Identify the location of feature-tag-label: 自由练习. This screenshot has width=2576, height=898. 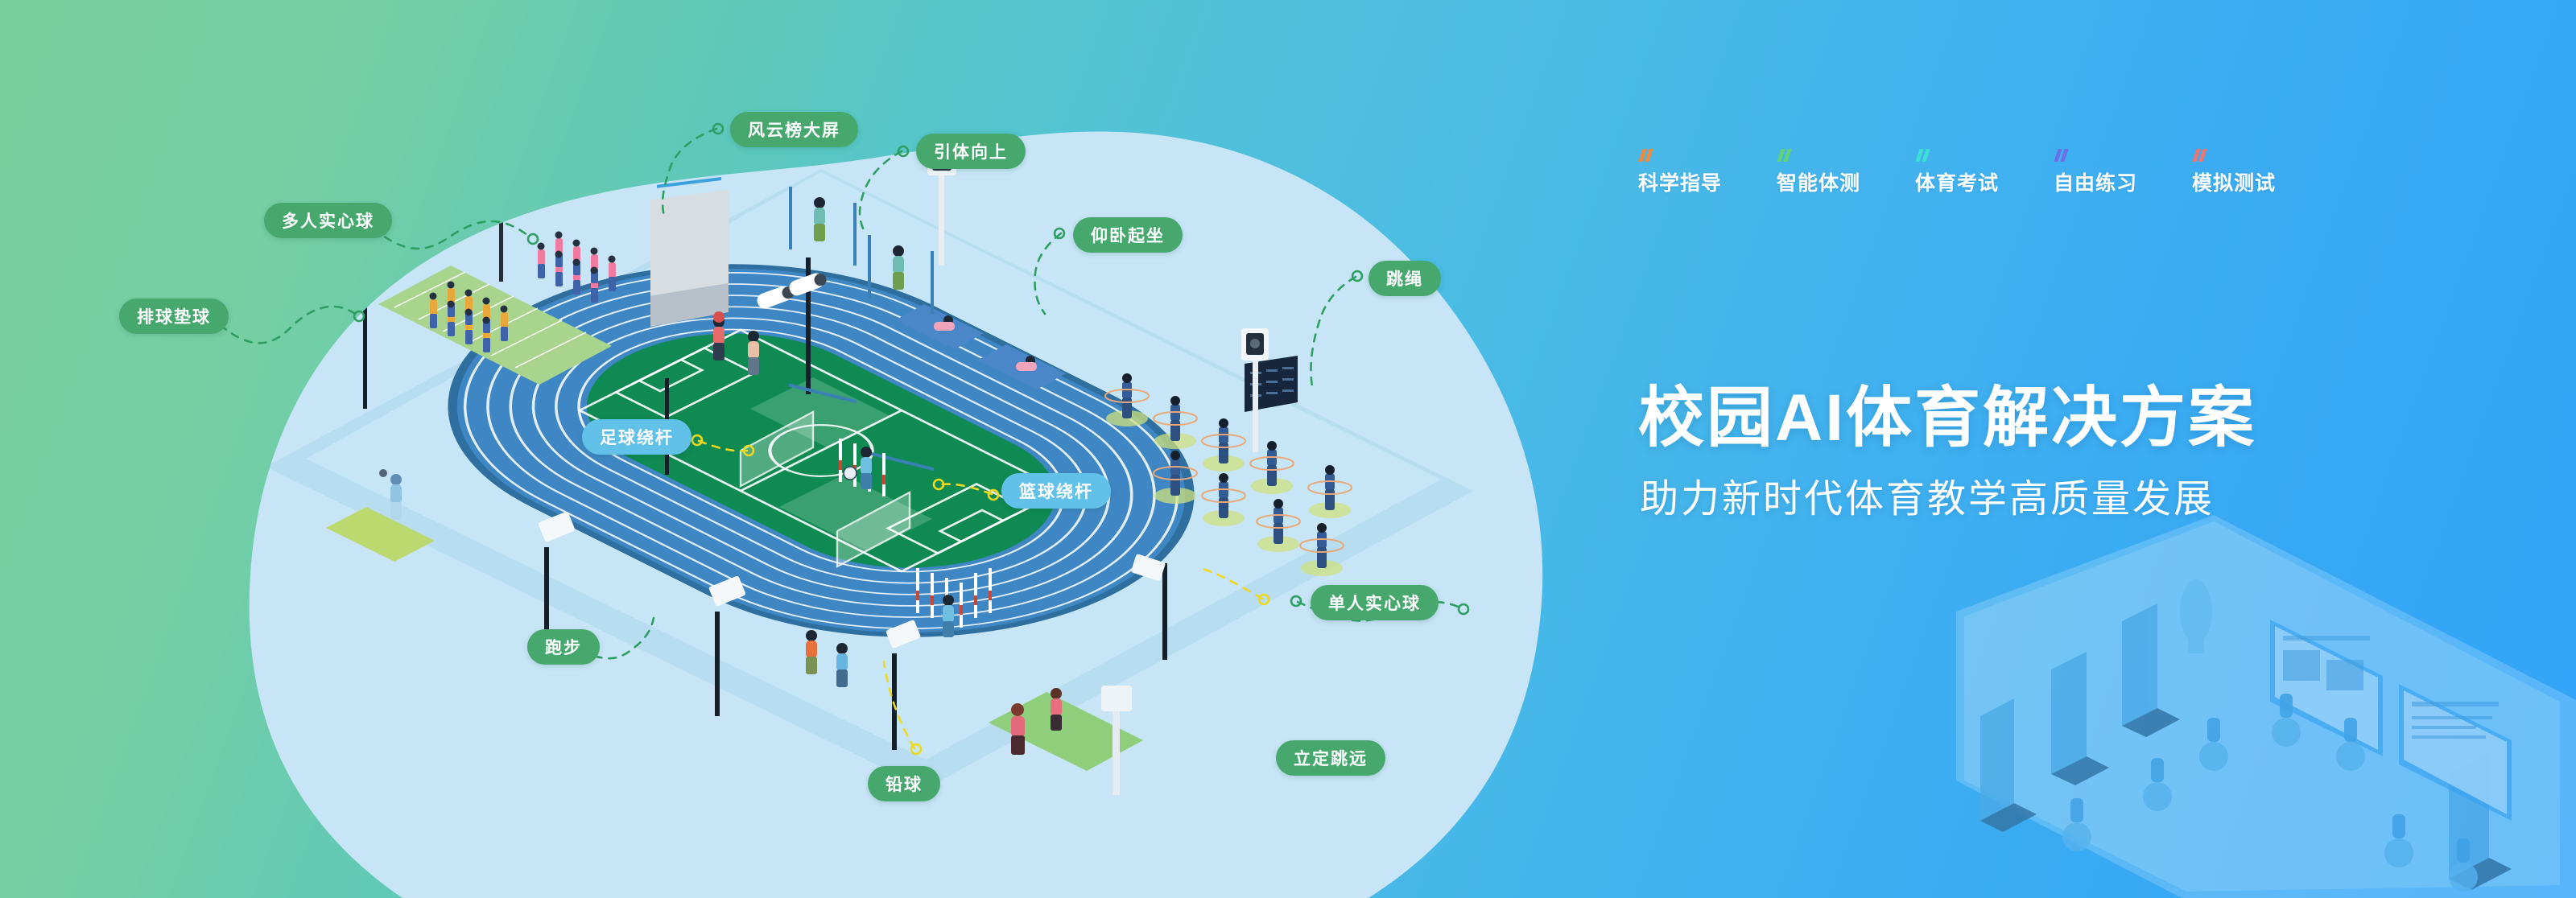
(2096, 183).